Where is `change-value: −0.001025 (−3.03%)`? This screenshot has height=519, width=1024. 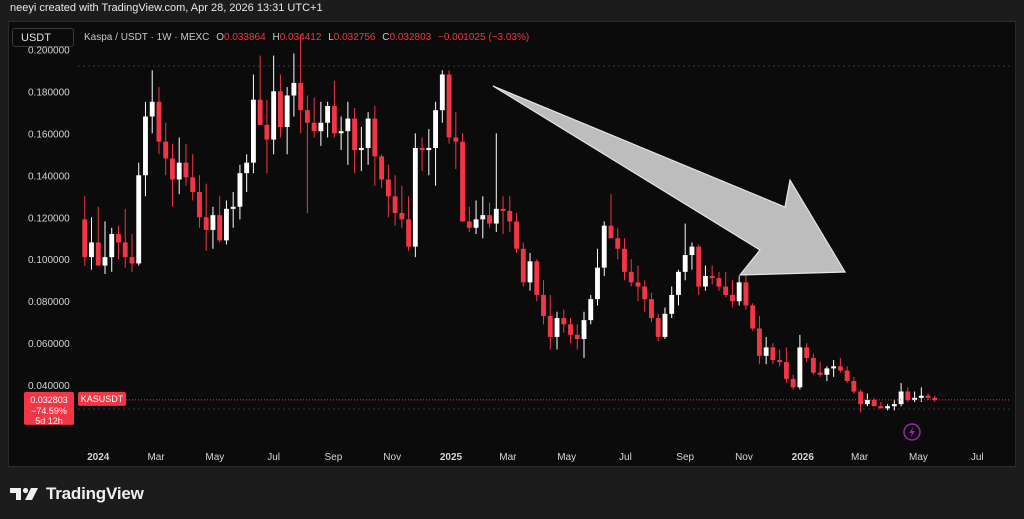
change-value: −0.001025 (−3.03%) is located at coordinates (484, 37).